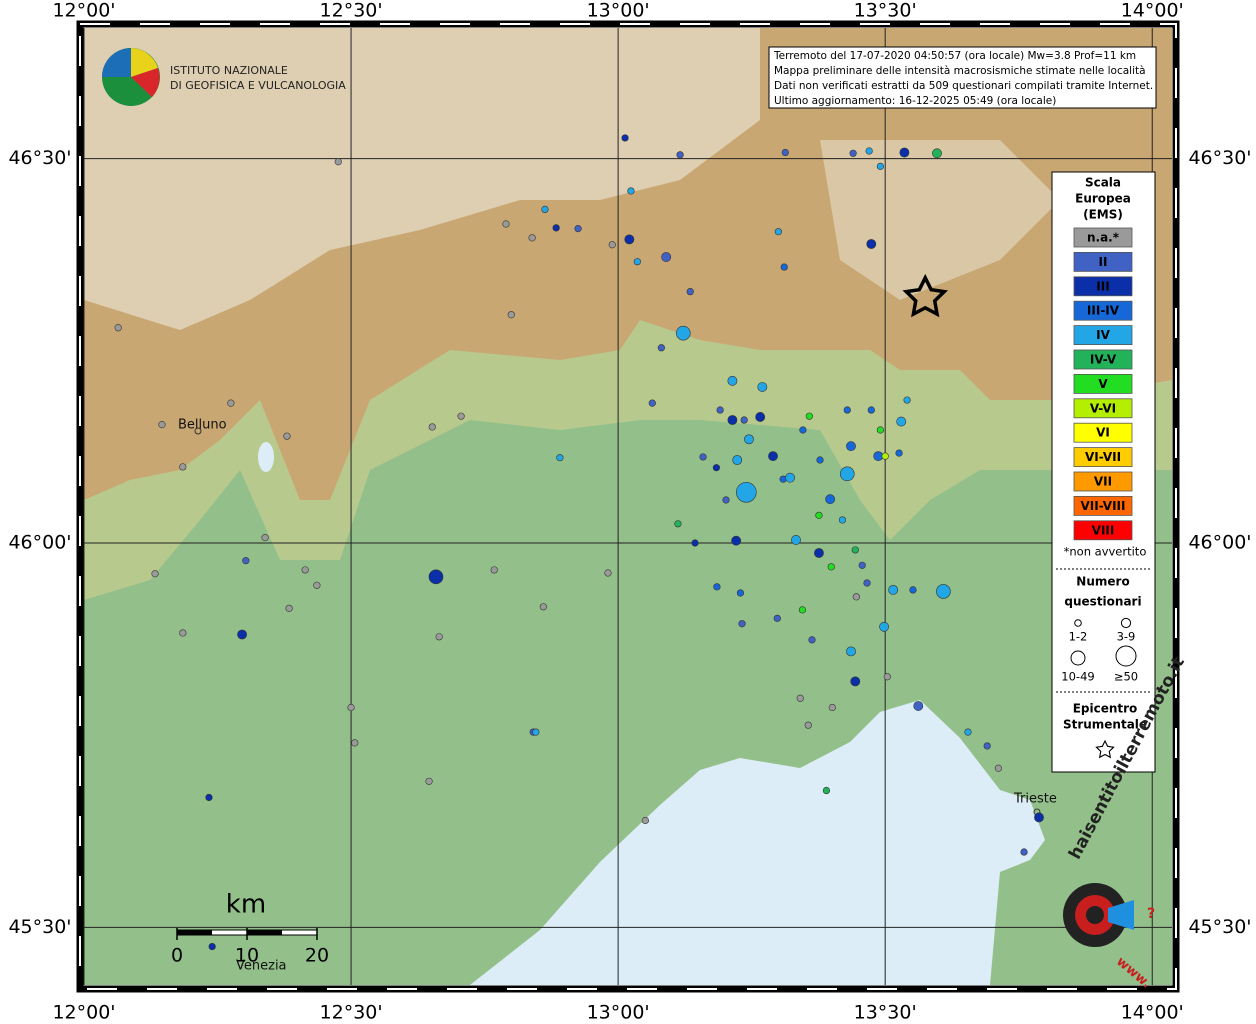 This screenshot has width=1256, height=1024. What do you see at coordinates (202, 425) in the screenshot?
I see `city-label: Belluno` at bounding box center [202, 425].